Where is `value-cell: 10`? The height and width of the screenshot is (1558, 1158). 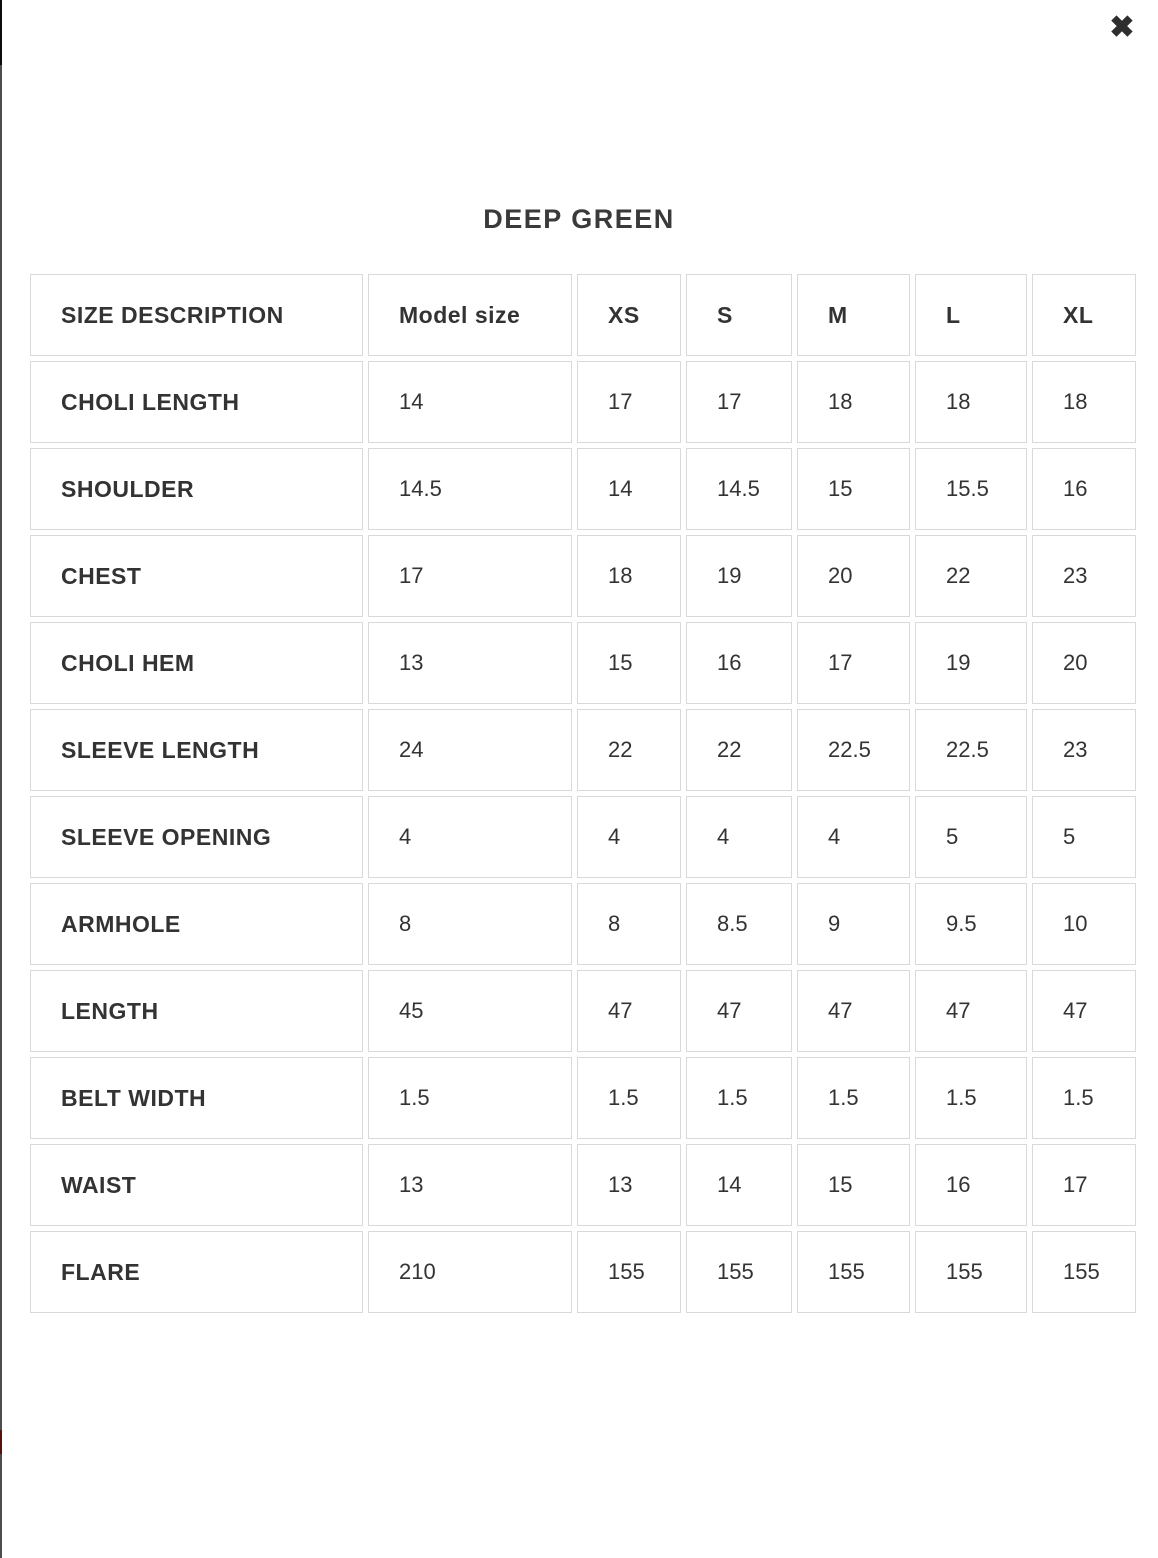 value-cell: 10 is located at coordinates (1084, 924).